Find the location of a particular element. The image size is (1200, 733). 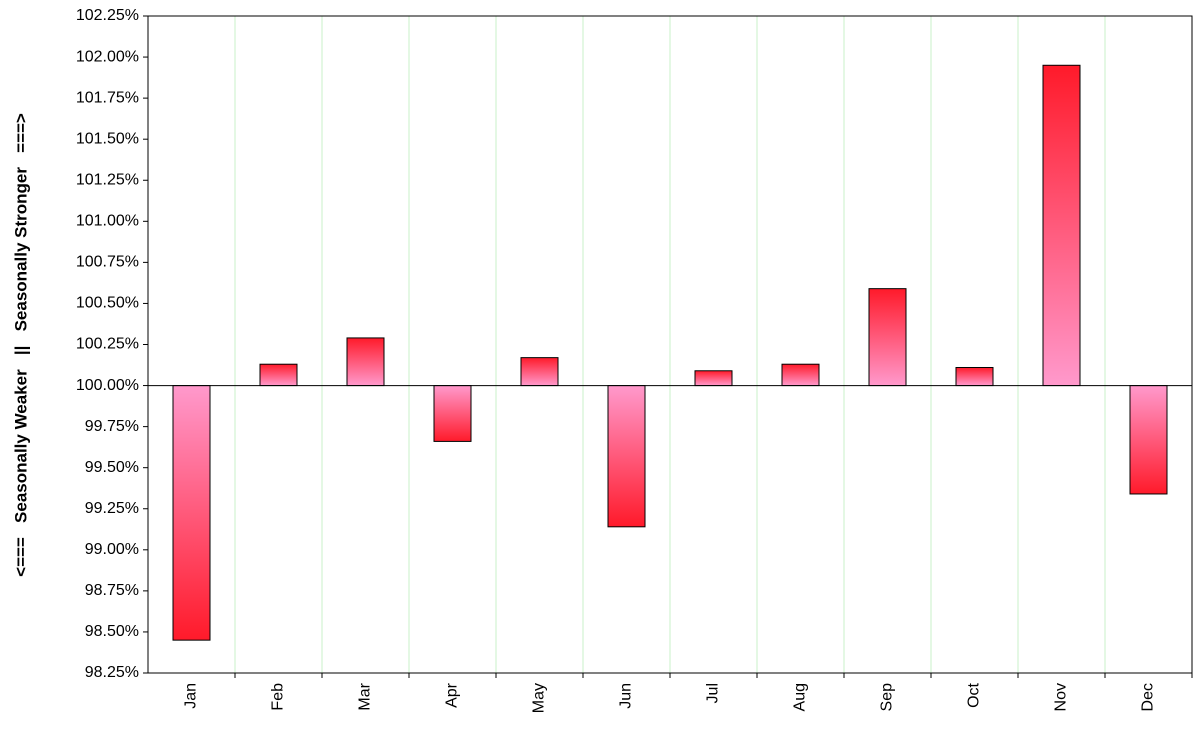

y-tick-label: 99.75% is located at coordinates (112, 426).